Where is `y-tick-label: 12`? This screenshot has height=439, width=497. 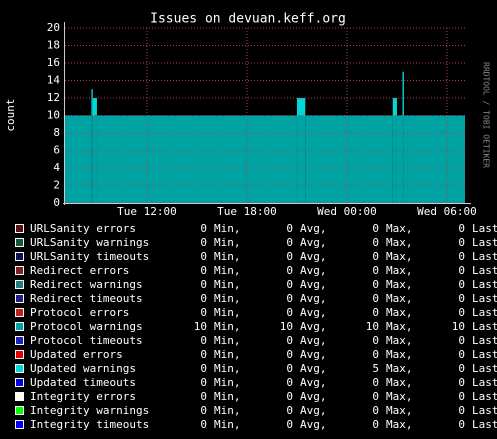 y-tick-label: 12 is located at coordinates (53, 97).